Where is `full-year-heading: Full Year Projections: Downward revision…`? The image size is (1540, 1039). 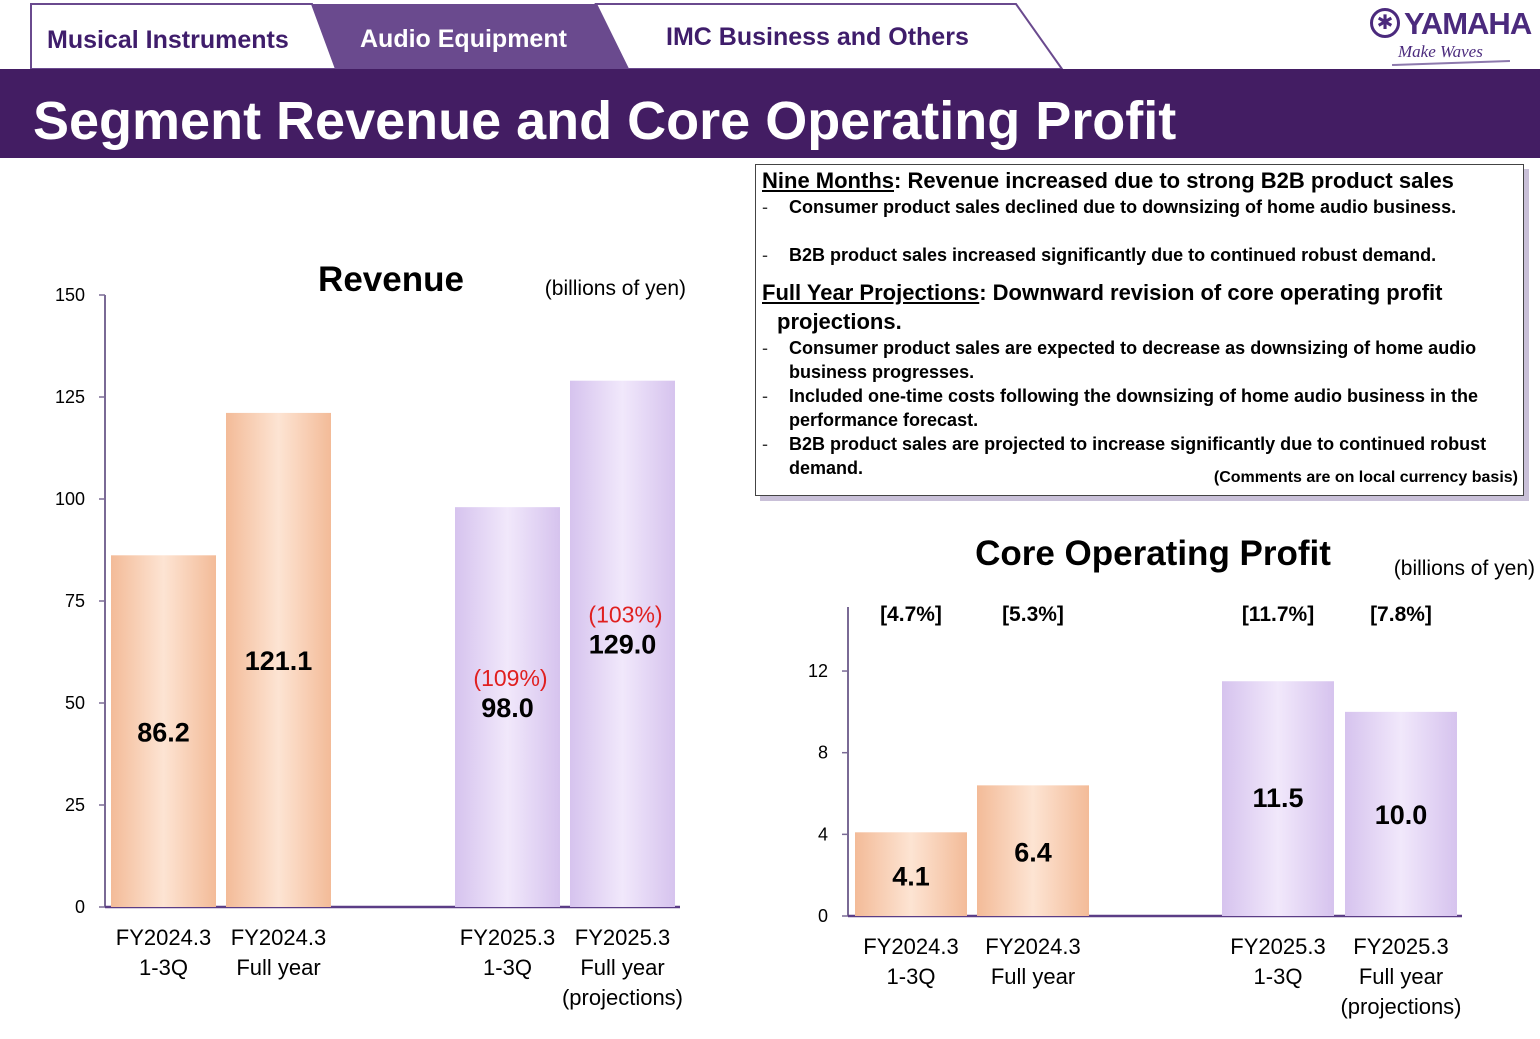
full-year-heading: Full Year Projections: Downward revision… is located at coordinates (1102, 293).